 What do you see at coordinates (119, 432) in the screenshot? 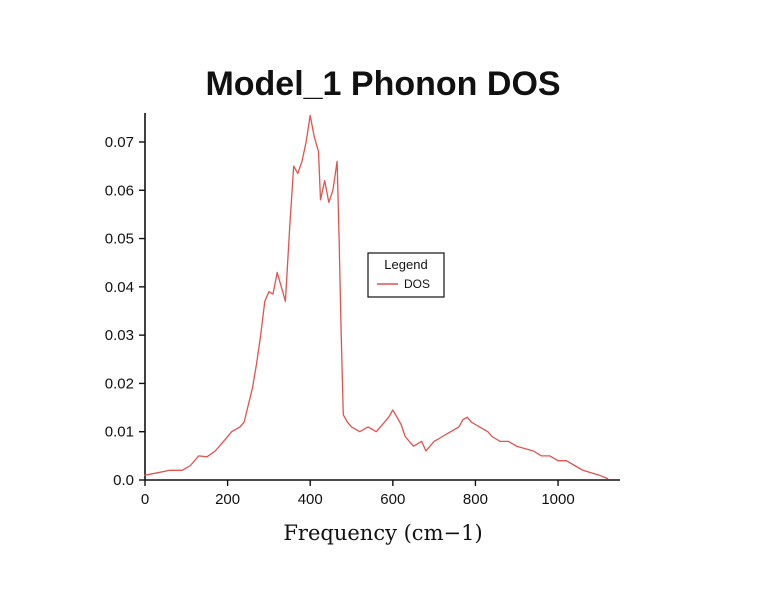
I see `y-tick-label: 0.01` at bounding box center [119, 432].